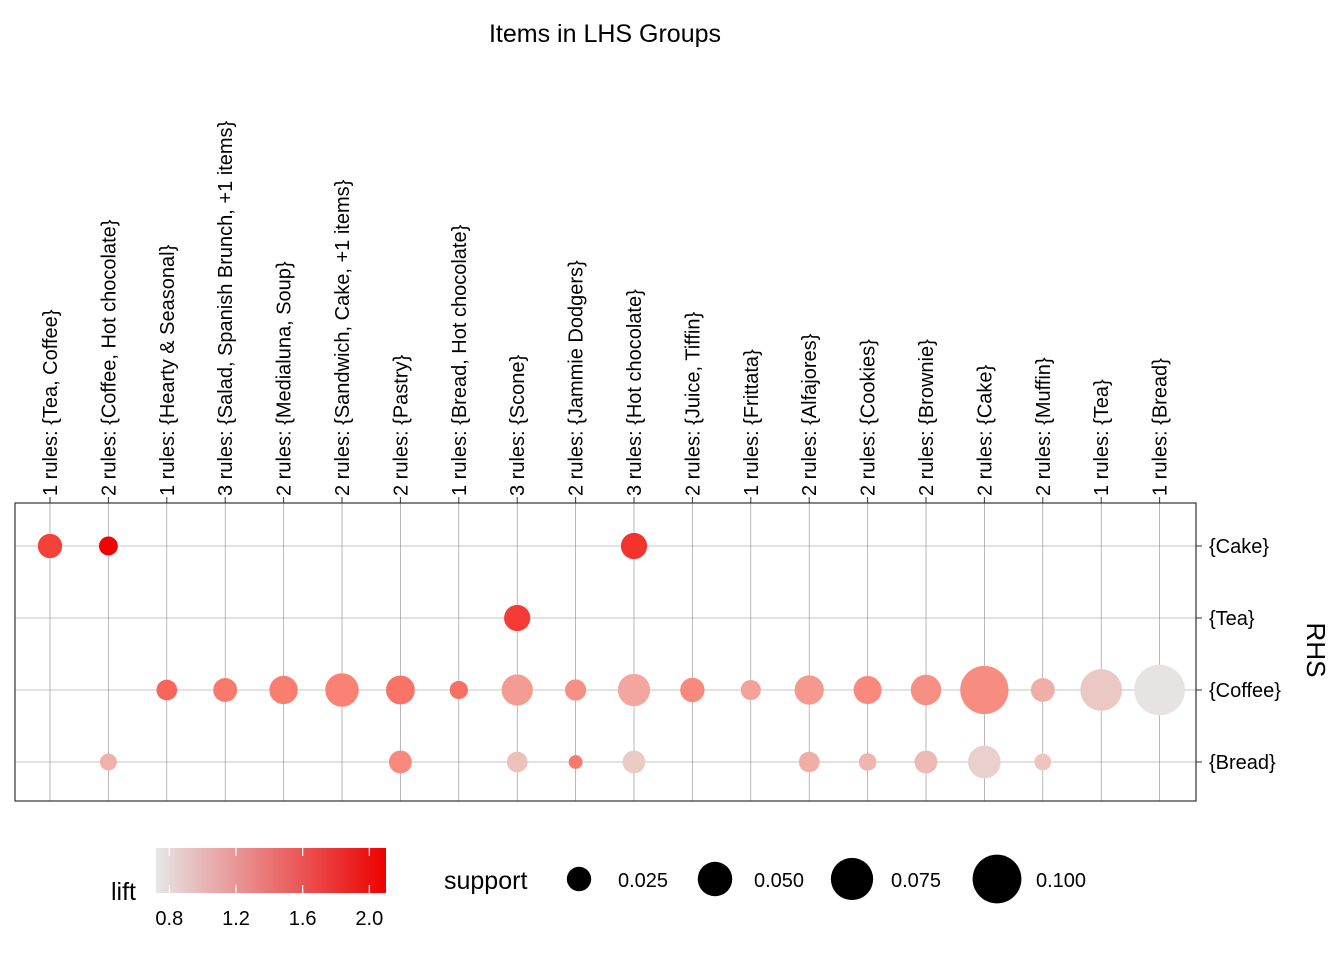 This screenshot has height=960, width=1344. What do you see at coordinates (1245, 691) in the screenshot?
I see `row-label: {Coffee}` at bounding box center [1245, 691].